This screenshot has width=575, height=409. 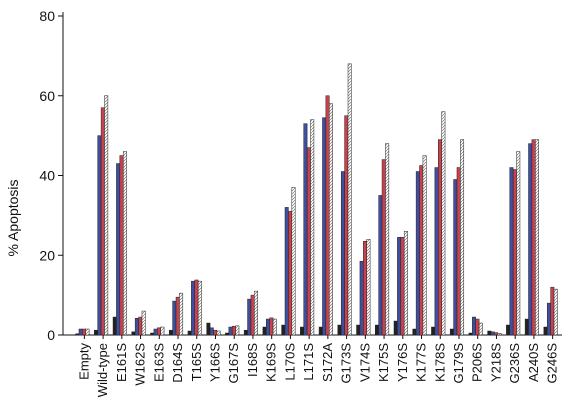 What do you see at coordinates (252, 360) in the screenshot?
I see `x-tick-label: I168S` at bounding box center [252, 360].